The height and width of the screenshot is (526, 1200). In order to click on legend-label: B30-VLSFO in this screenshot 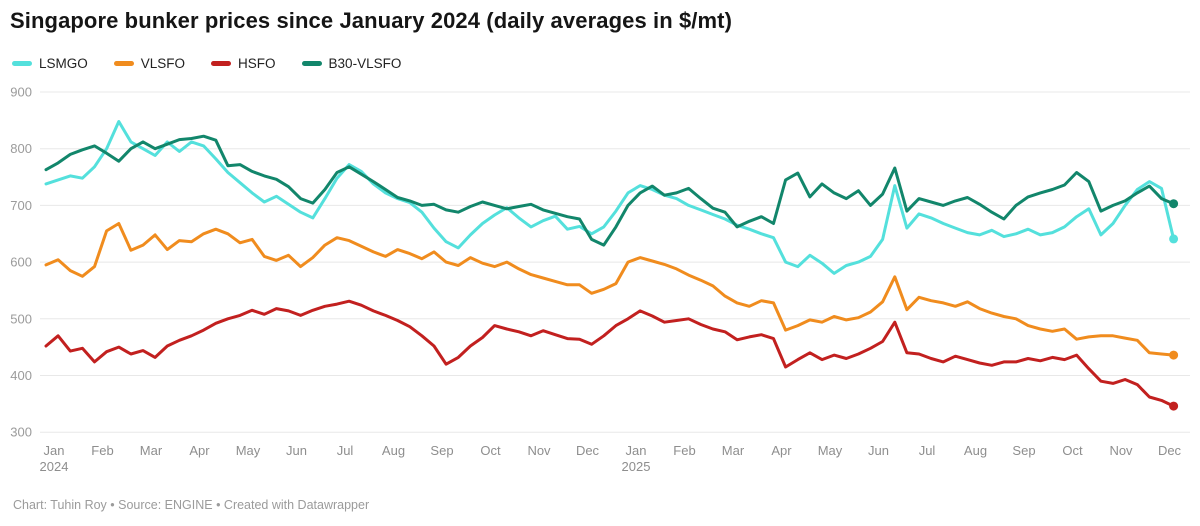, I will do `click(365, 63)`.